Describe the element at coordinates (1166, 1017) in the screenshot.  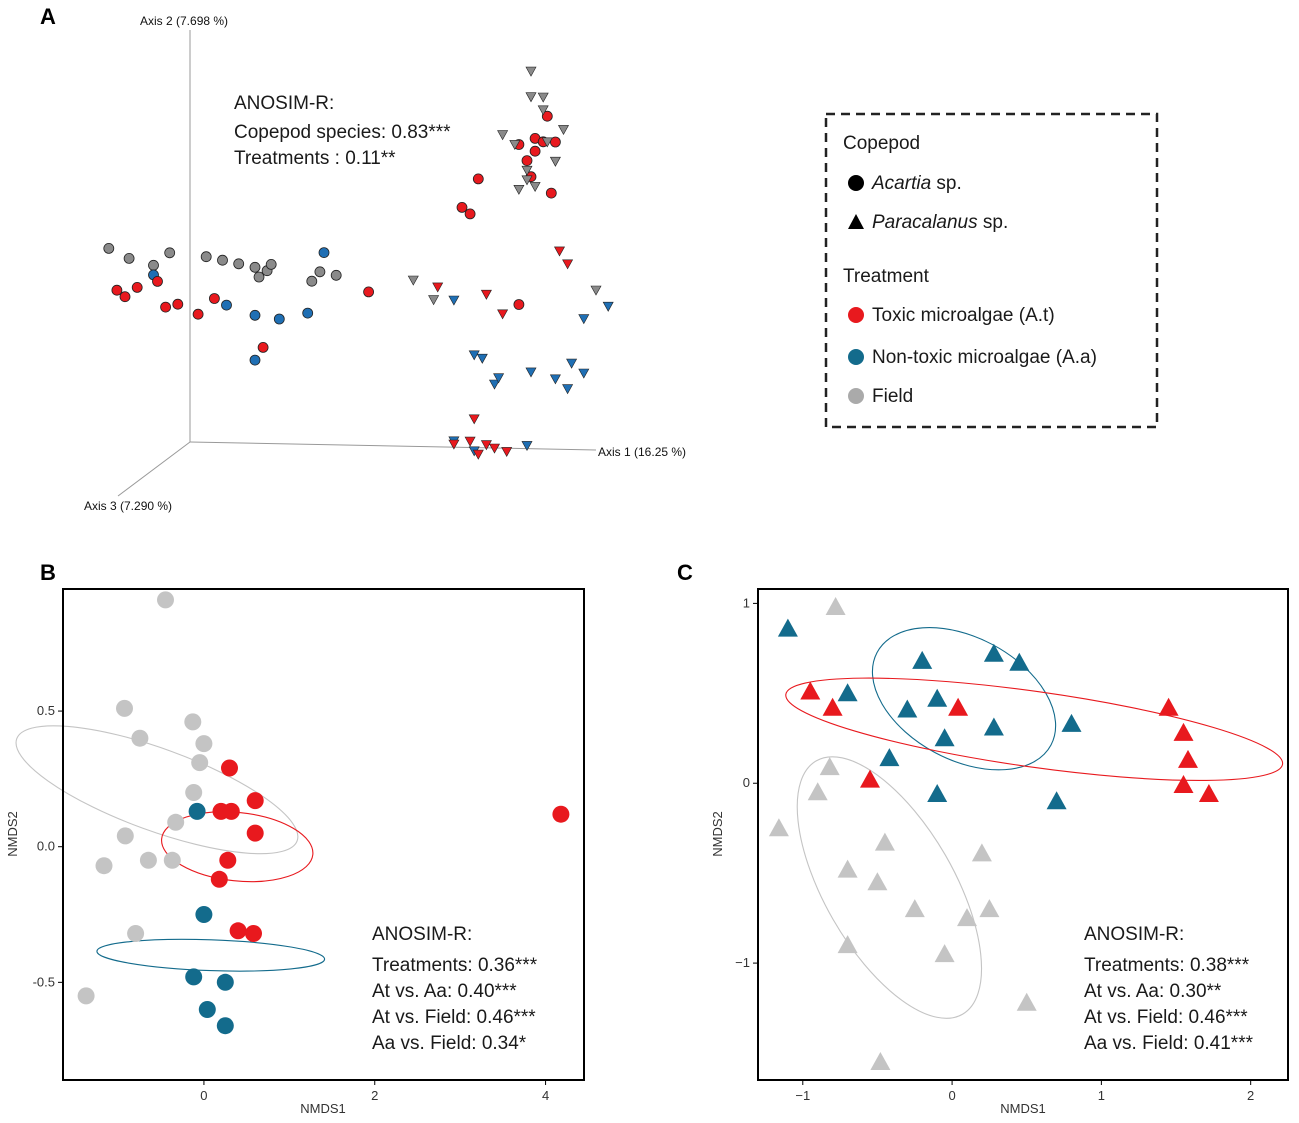
I see `panel-c-stats-line-3: At vs. Field: 0.46***` at that location.